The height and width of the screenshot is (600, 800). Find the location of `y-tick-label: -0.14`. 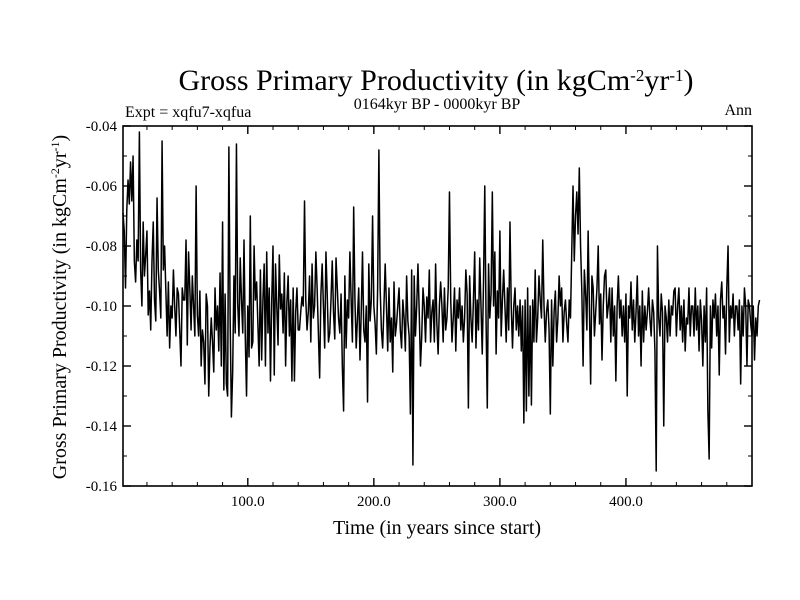

y-tick-label: -0.14 is located at coordinates (102, 427).